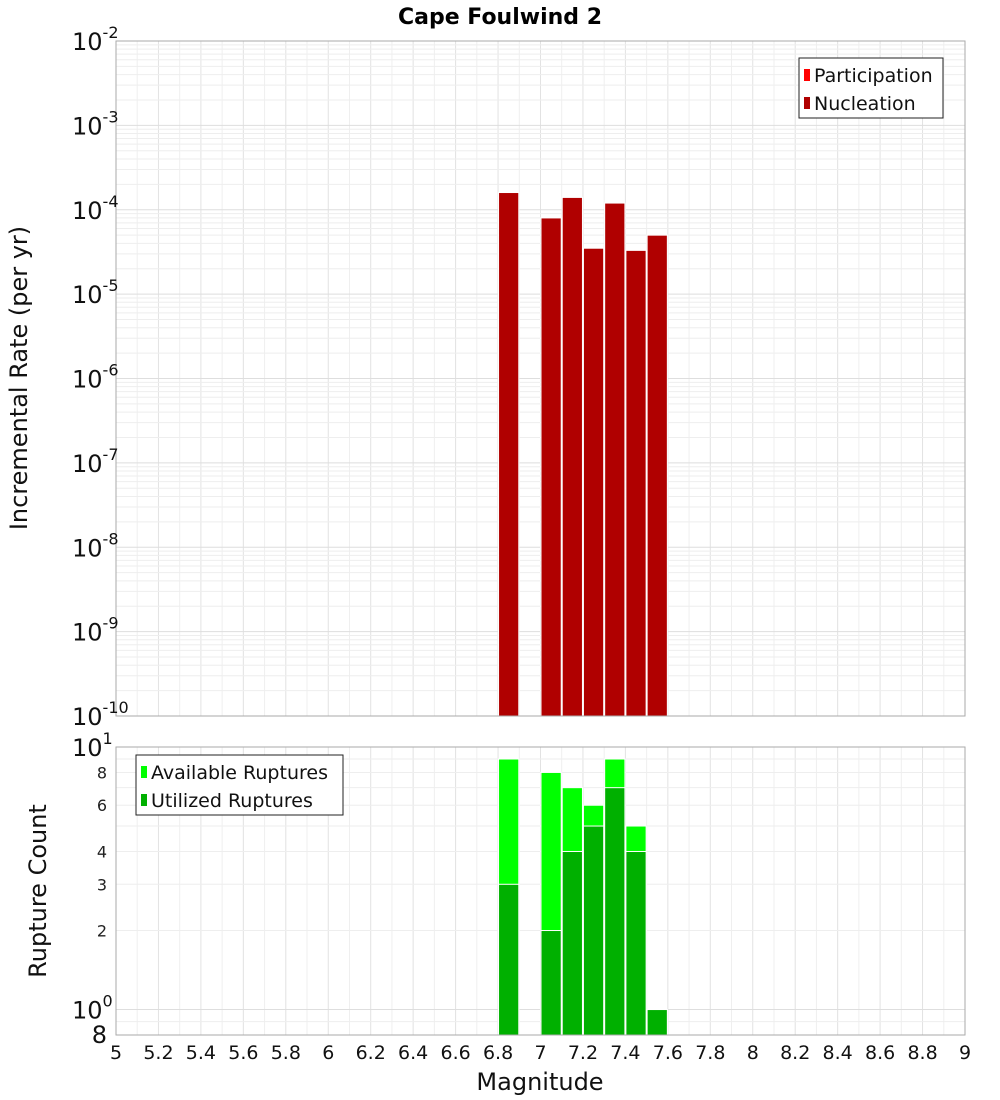  What do you see at coordinates (102, 851) in the screenshot?
I see `bottom-y-tick-minor-label: 4` at bounding box center [102, 851].